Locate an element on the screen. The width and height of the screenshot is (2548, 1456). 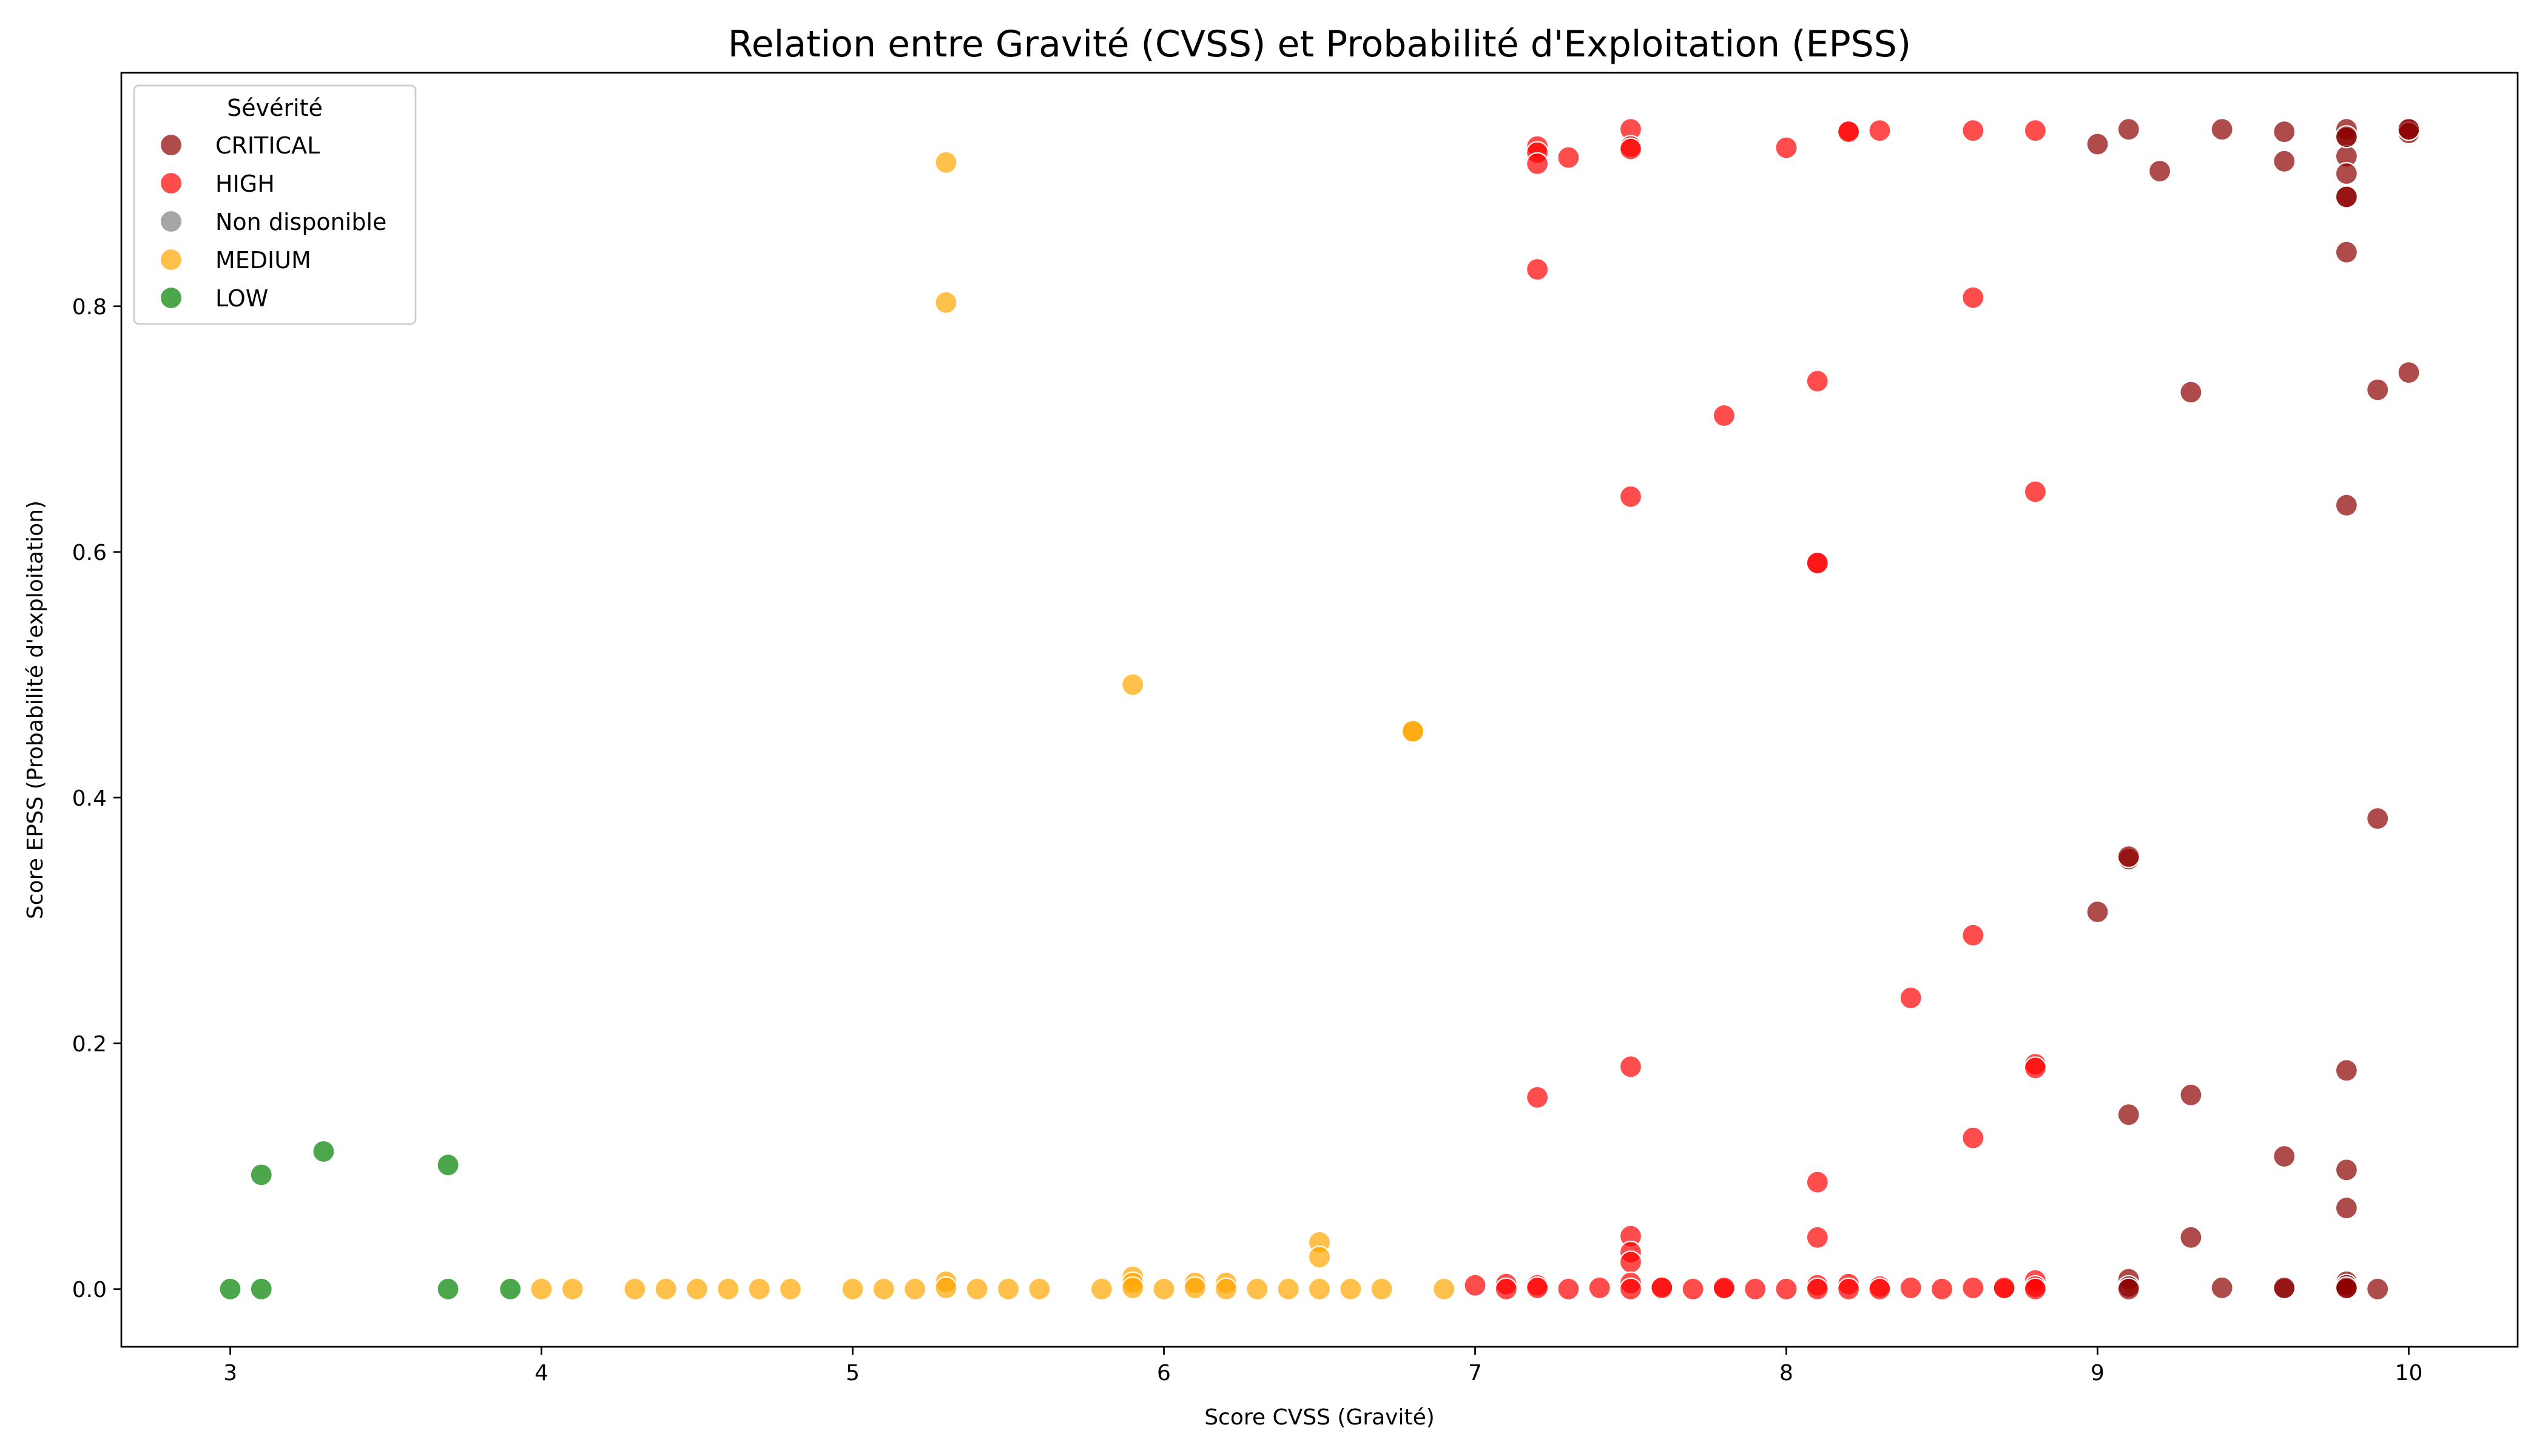
x-axis-title: Score CVSS (Gravité) is located at coordinates (1319, 1417).